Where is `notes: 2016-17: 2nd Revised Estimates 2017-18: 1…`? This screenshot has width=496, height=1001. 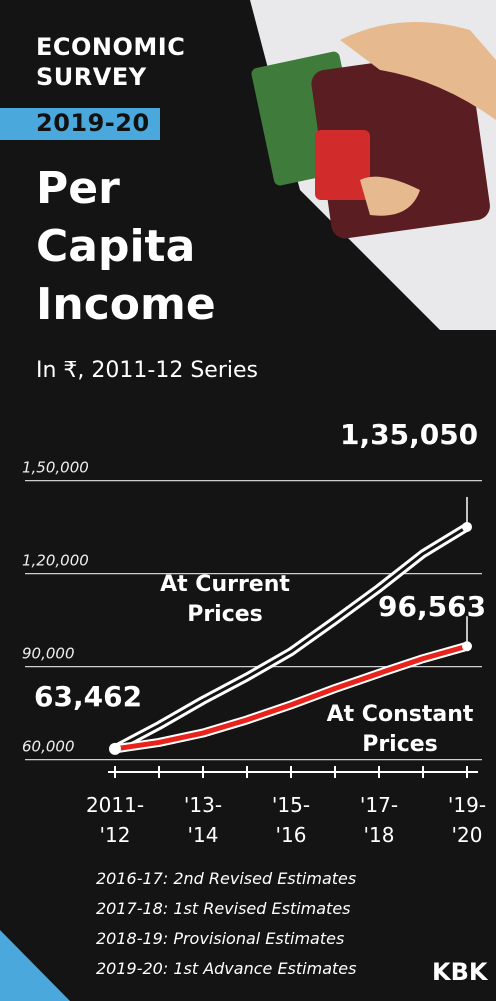
notes: 2016-17: 2nd Revised Estimates 2017-18: 1… is located at coordinates (226, 924).